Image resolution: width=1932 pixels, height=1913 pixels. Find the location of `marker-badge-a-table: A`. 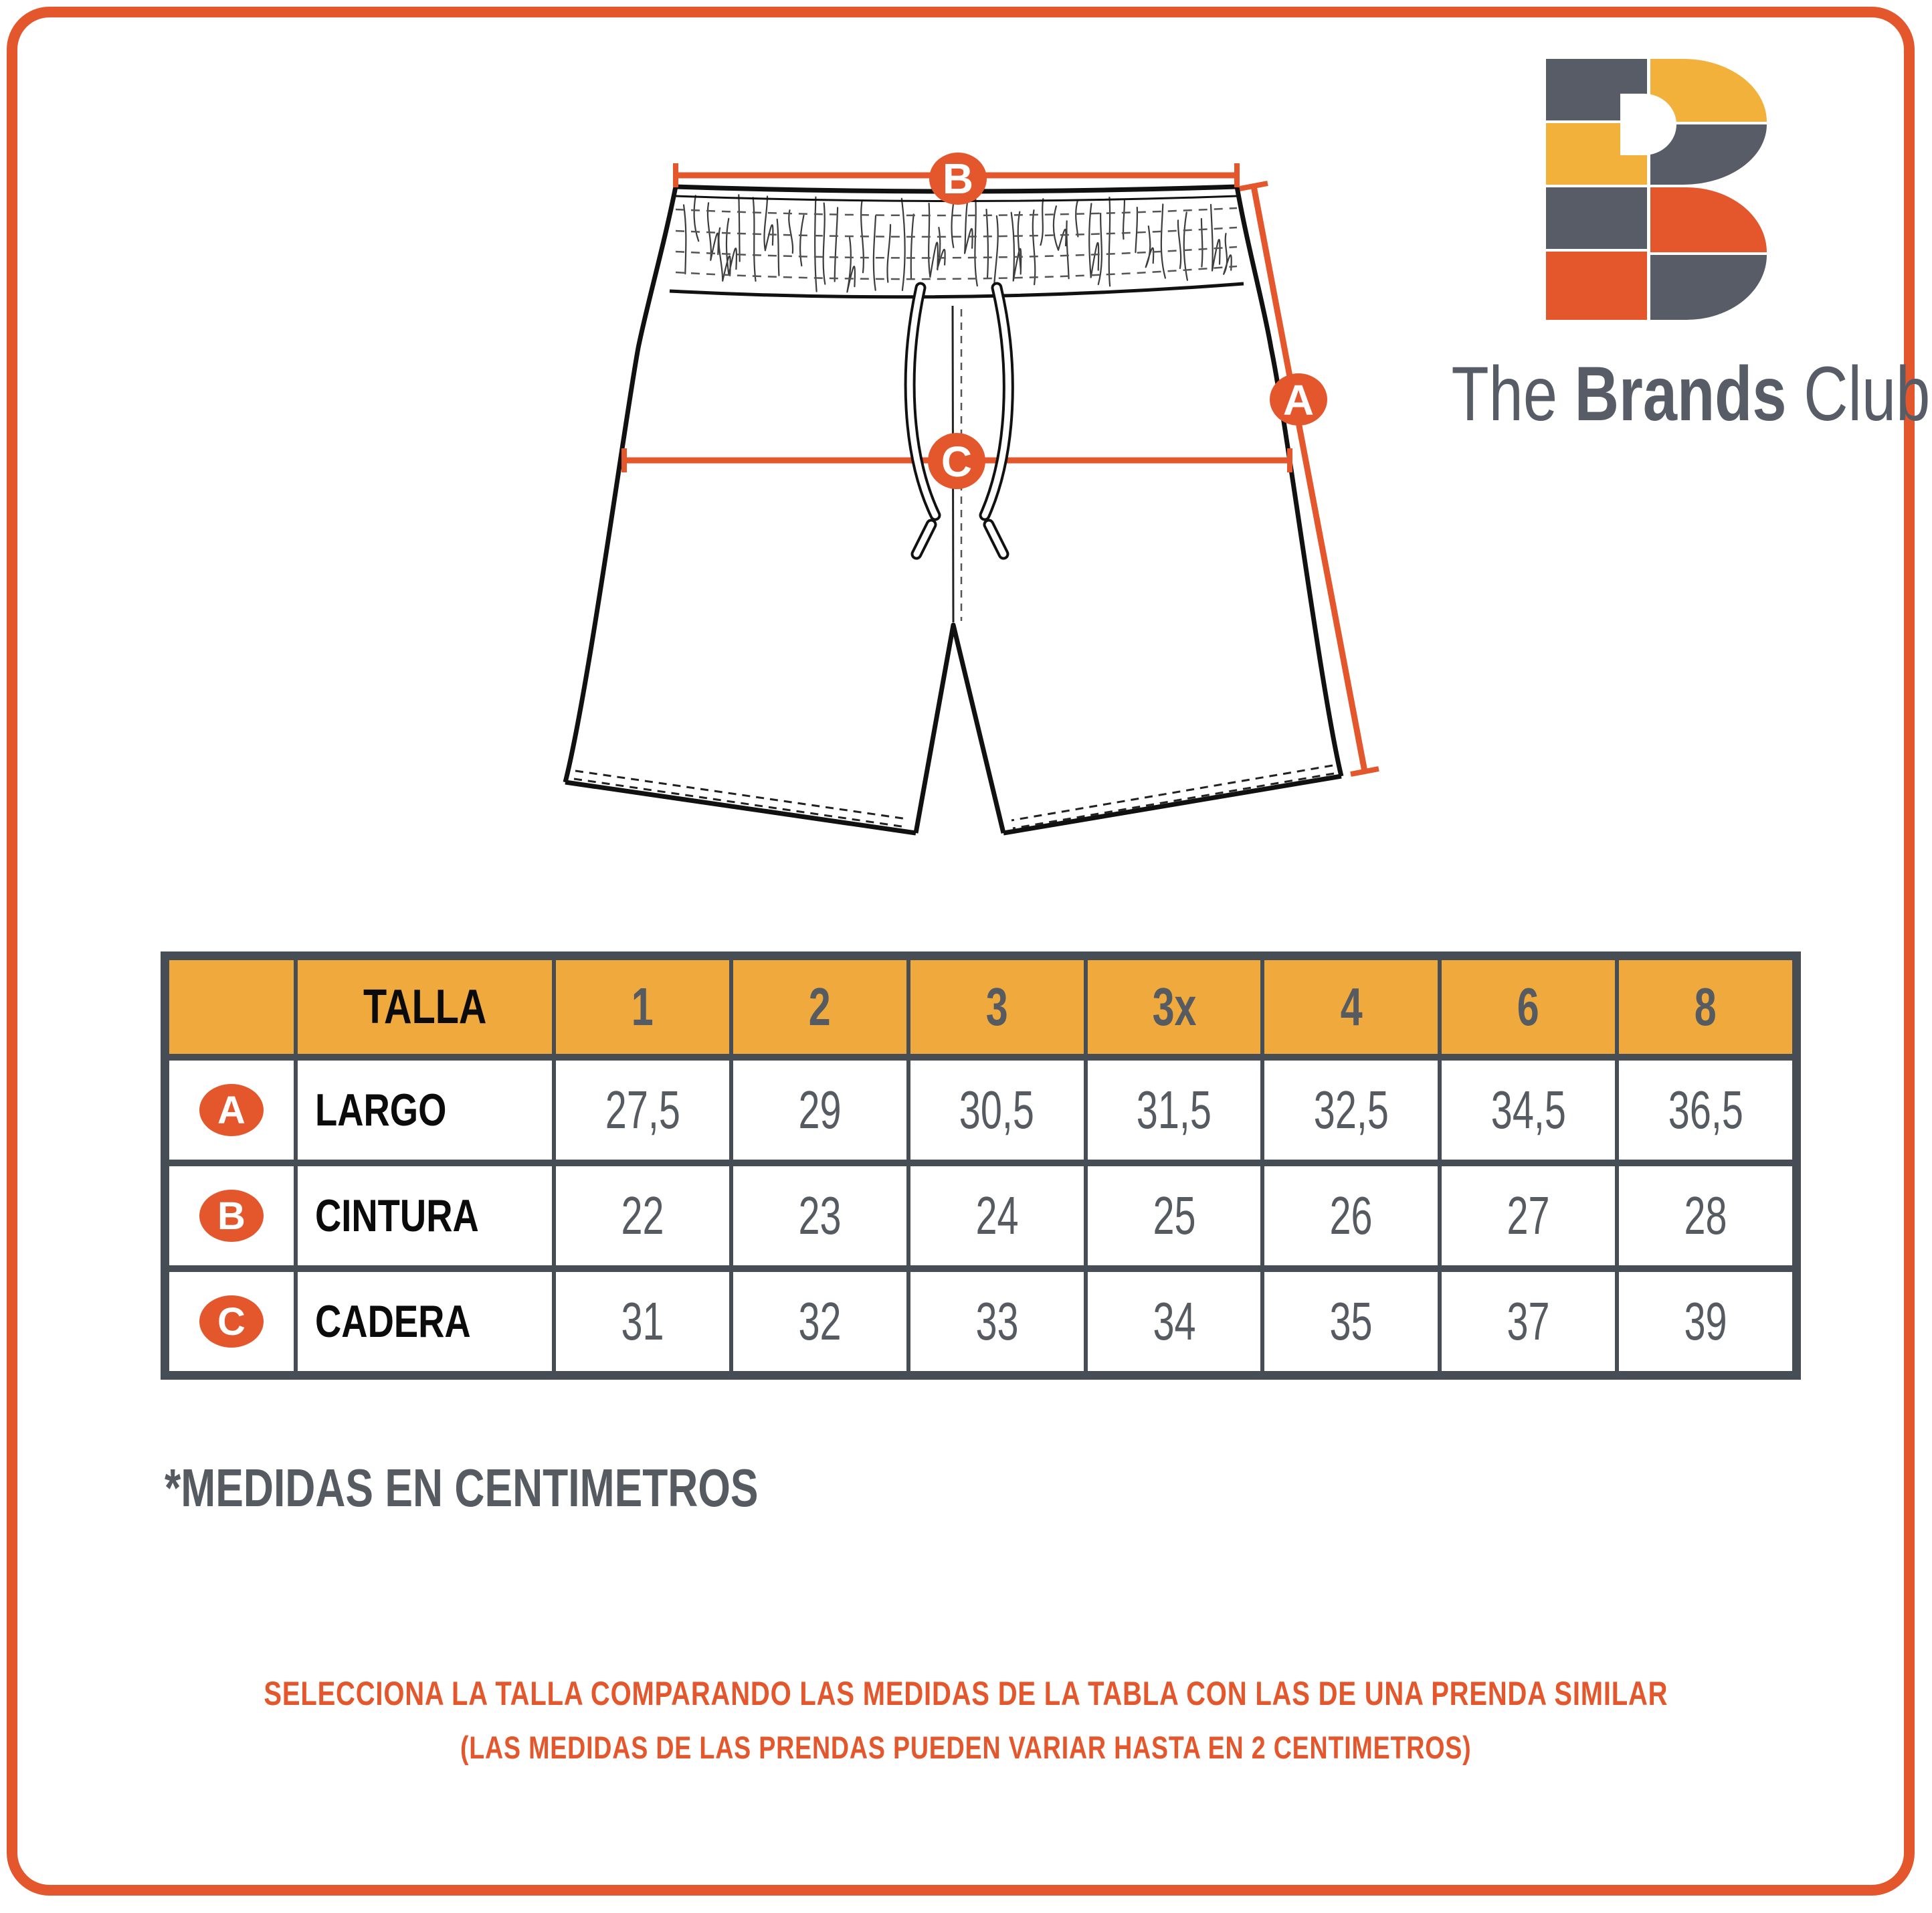

marker-badge-a-table: A is located at coordinates (231, 1110).